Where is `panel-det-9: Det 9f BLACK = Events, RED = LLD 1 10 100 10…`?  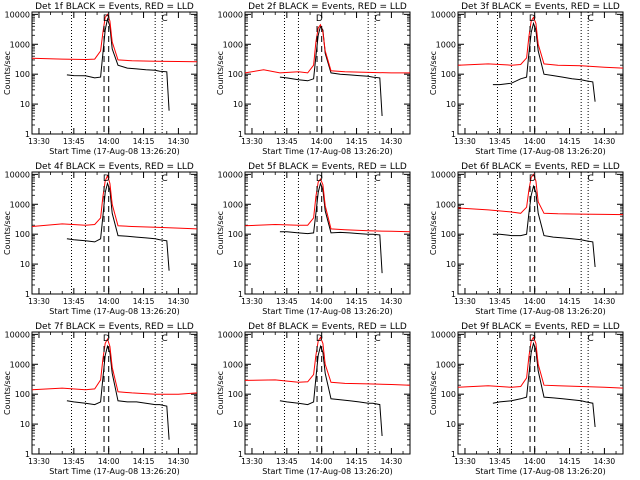 panel-det-9: Det 9f BLACK = Events, RED = LLD 1 10 100 10… is located at coordinates (526, 399).